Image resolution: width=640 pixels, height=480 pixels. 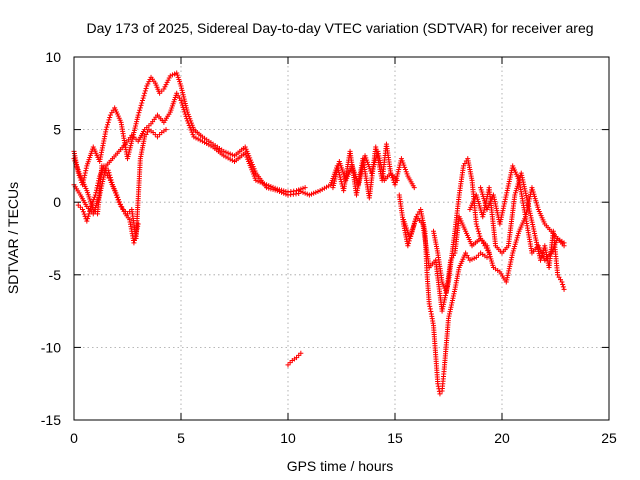 I want to click on x-tick-label: 20, so click(x=502, y=438).